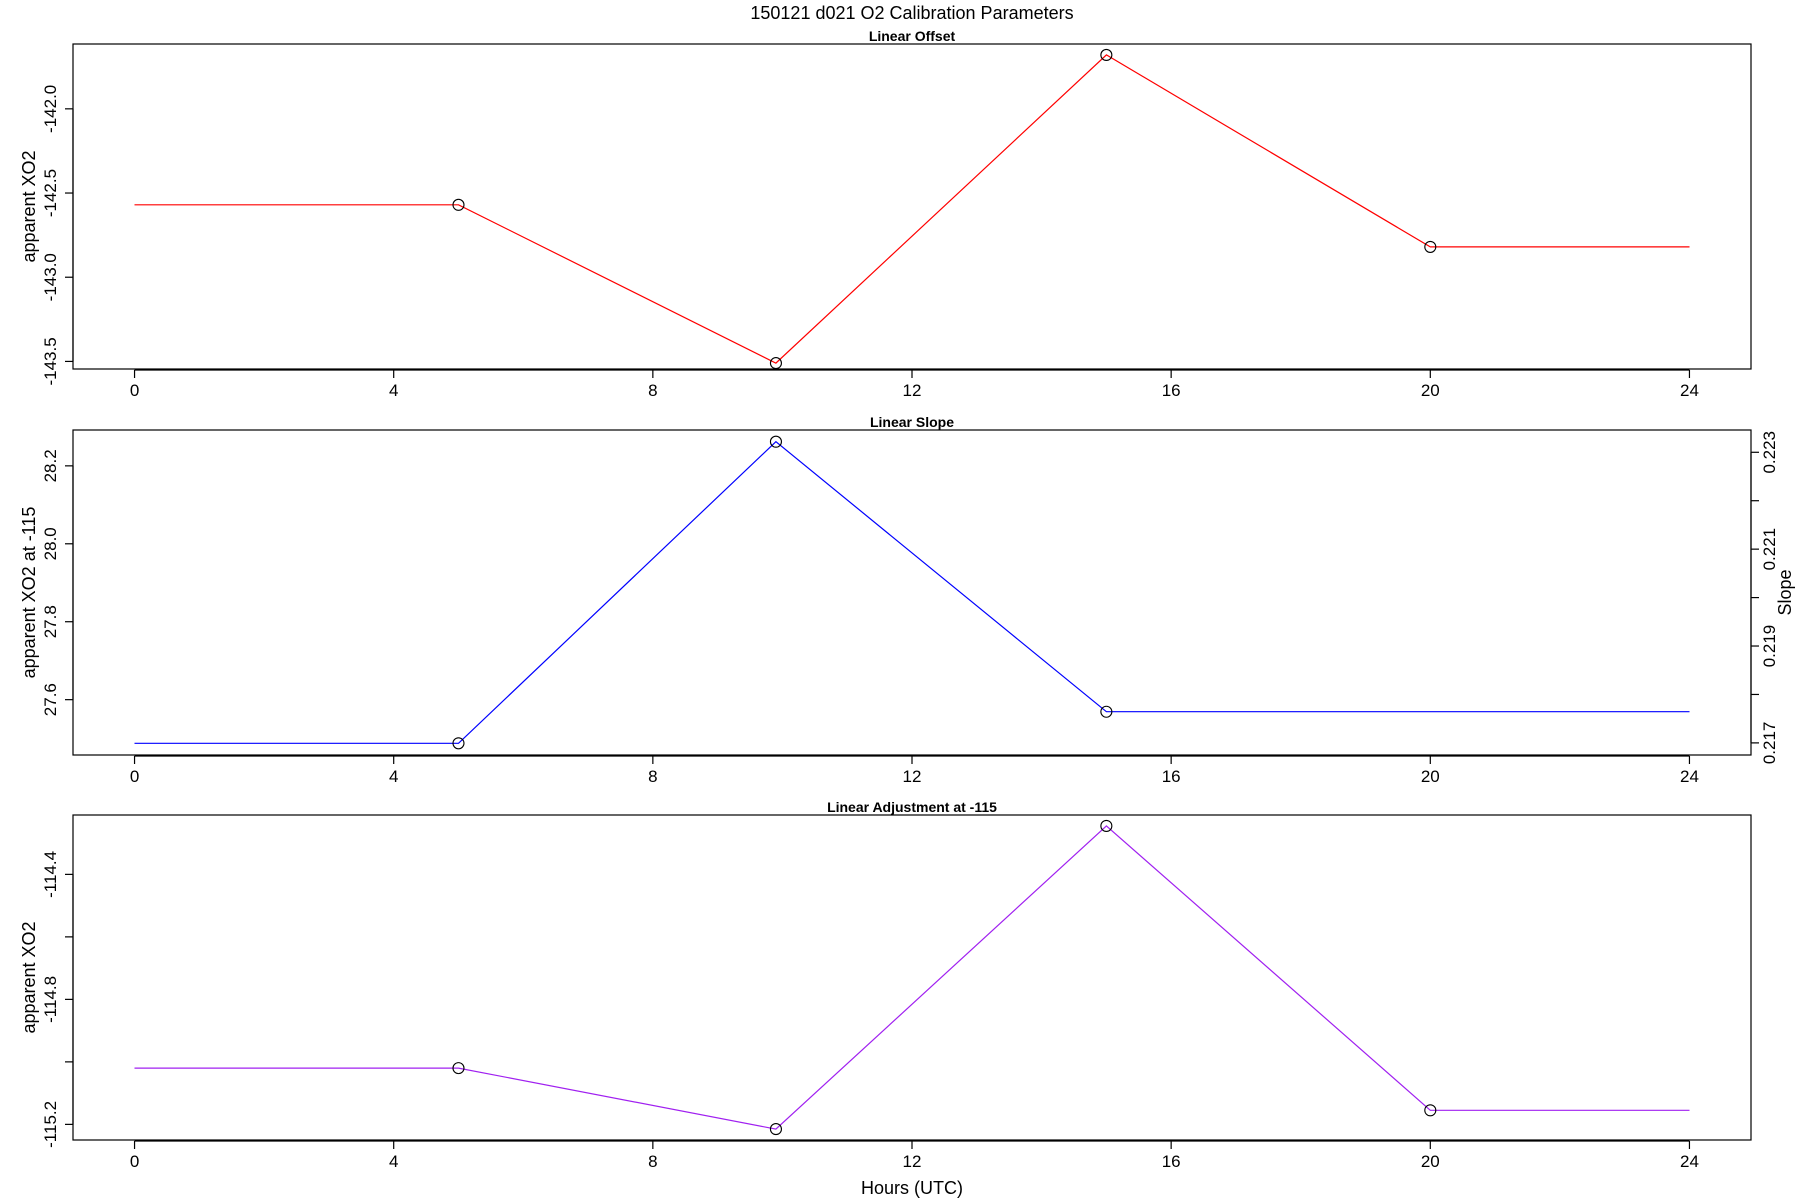 Image resolution: width=1800 pixels, height=1200 pixels. I want to click on y-tick-label: -115.2, so click(50, 1124).